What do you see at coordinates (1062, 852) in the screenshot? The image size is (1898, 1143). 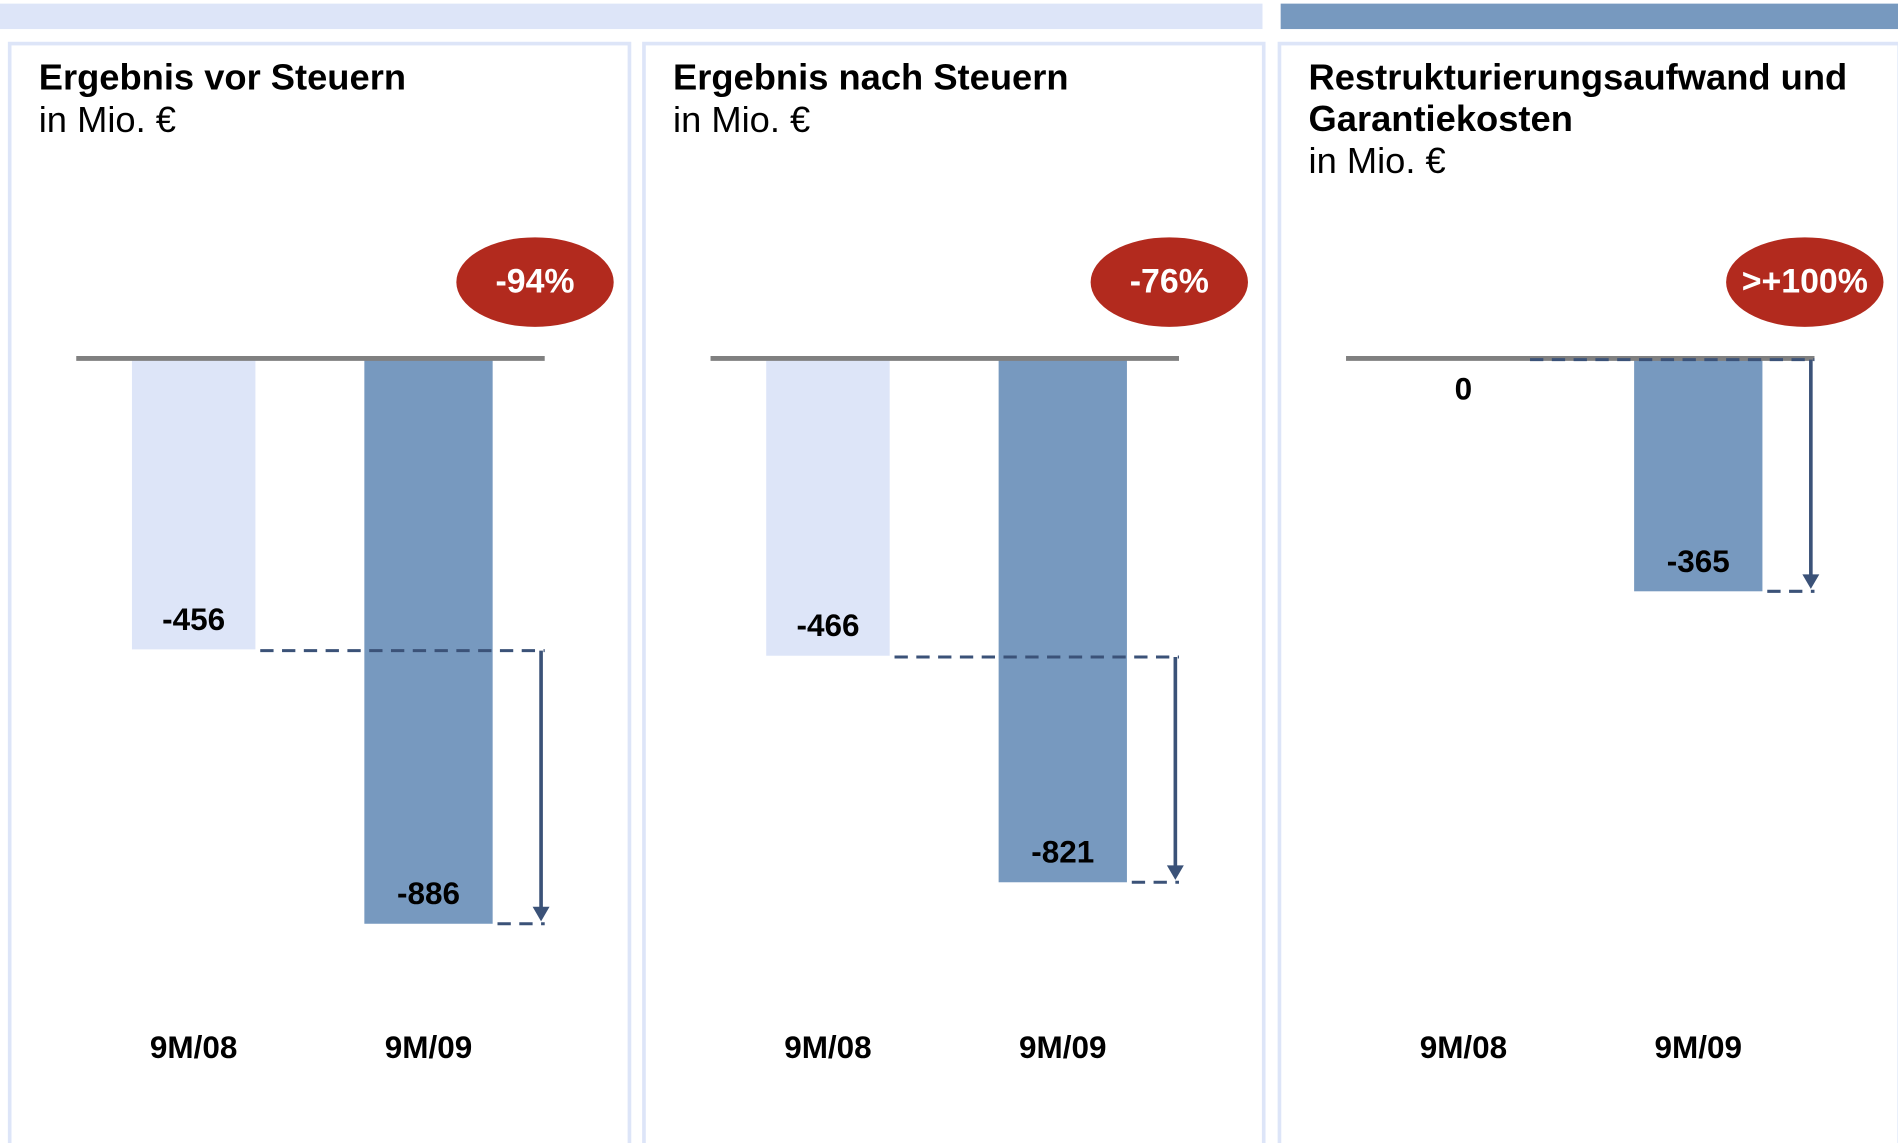 I see `value-label: -821` at bounding box center [1062, 852].